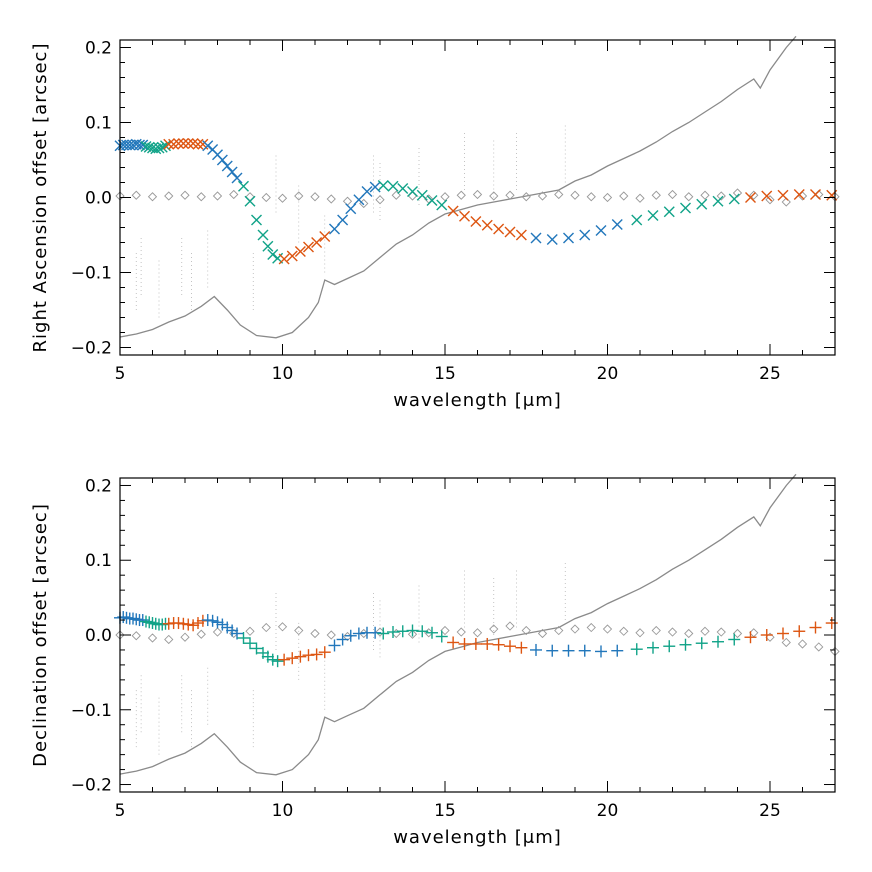 The height and width of the screenshot is (872, 872). I want to click on x-tick-label: 25, so click(770, 811).